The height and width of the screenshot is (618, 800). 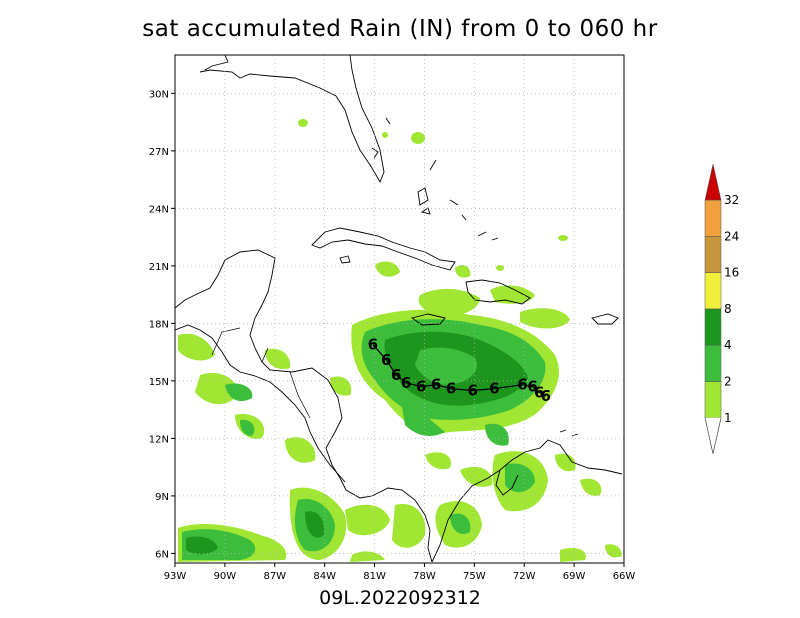 I want to click on lat-tick-label: 12N, so click(x=159, y=439).